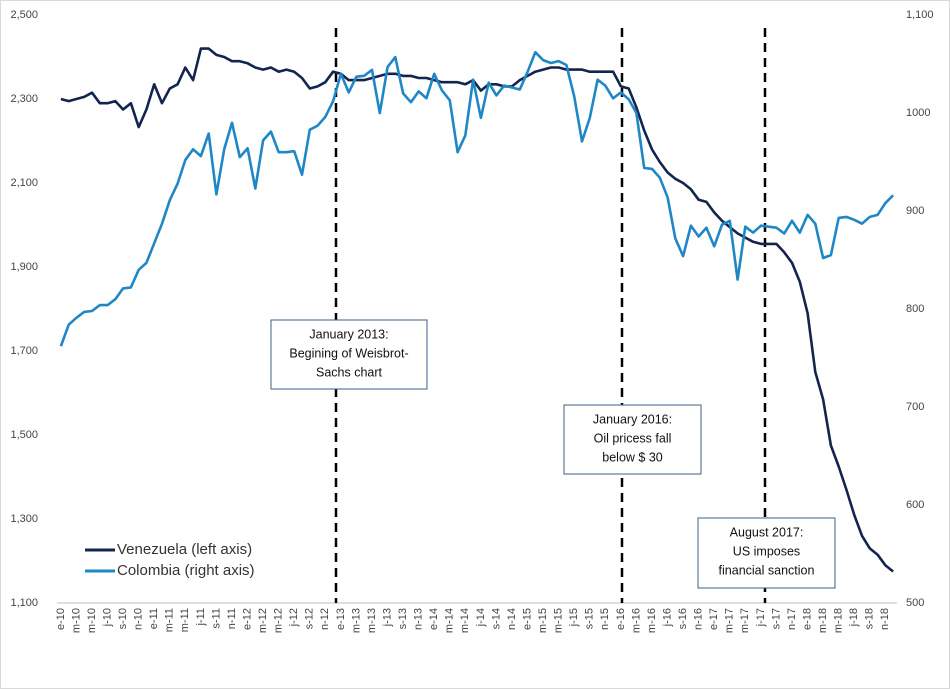 The image size is (950, 689). I want to click on x-tick-label: n-13, so click(419, 619).